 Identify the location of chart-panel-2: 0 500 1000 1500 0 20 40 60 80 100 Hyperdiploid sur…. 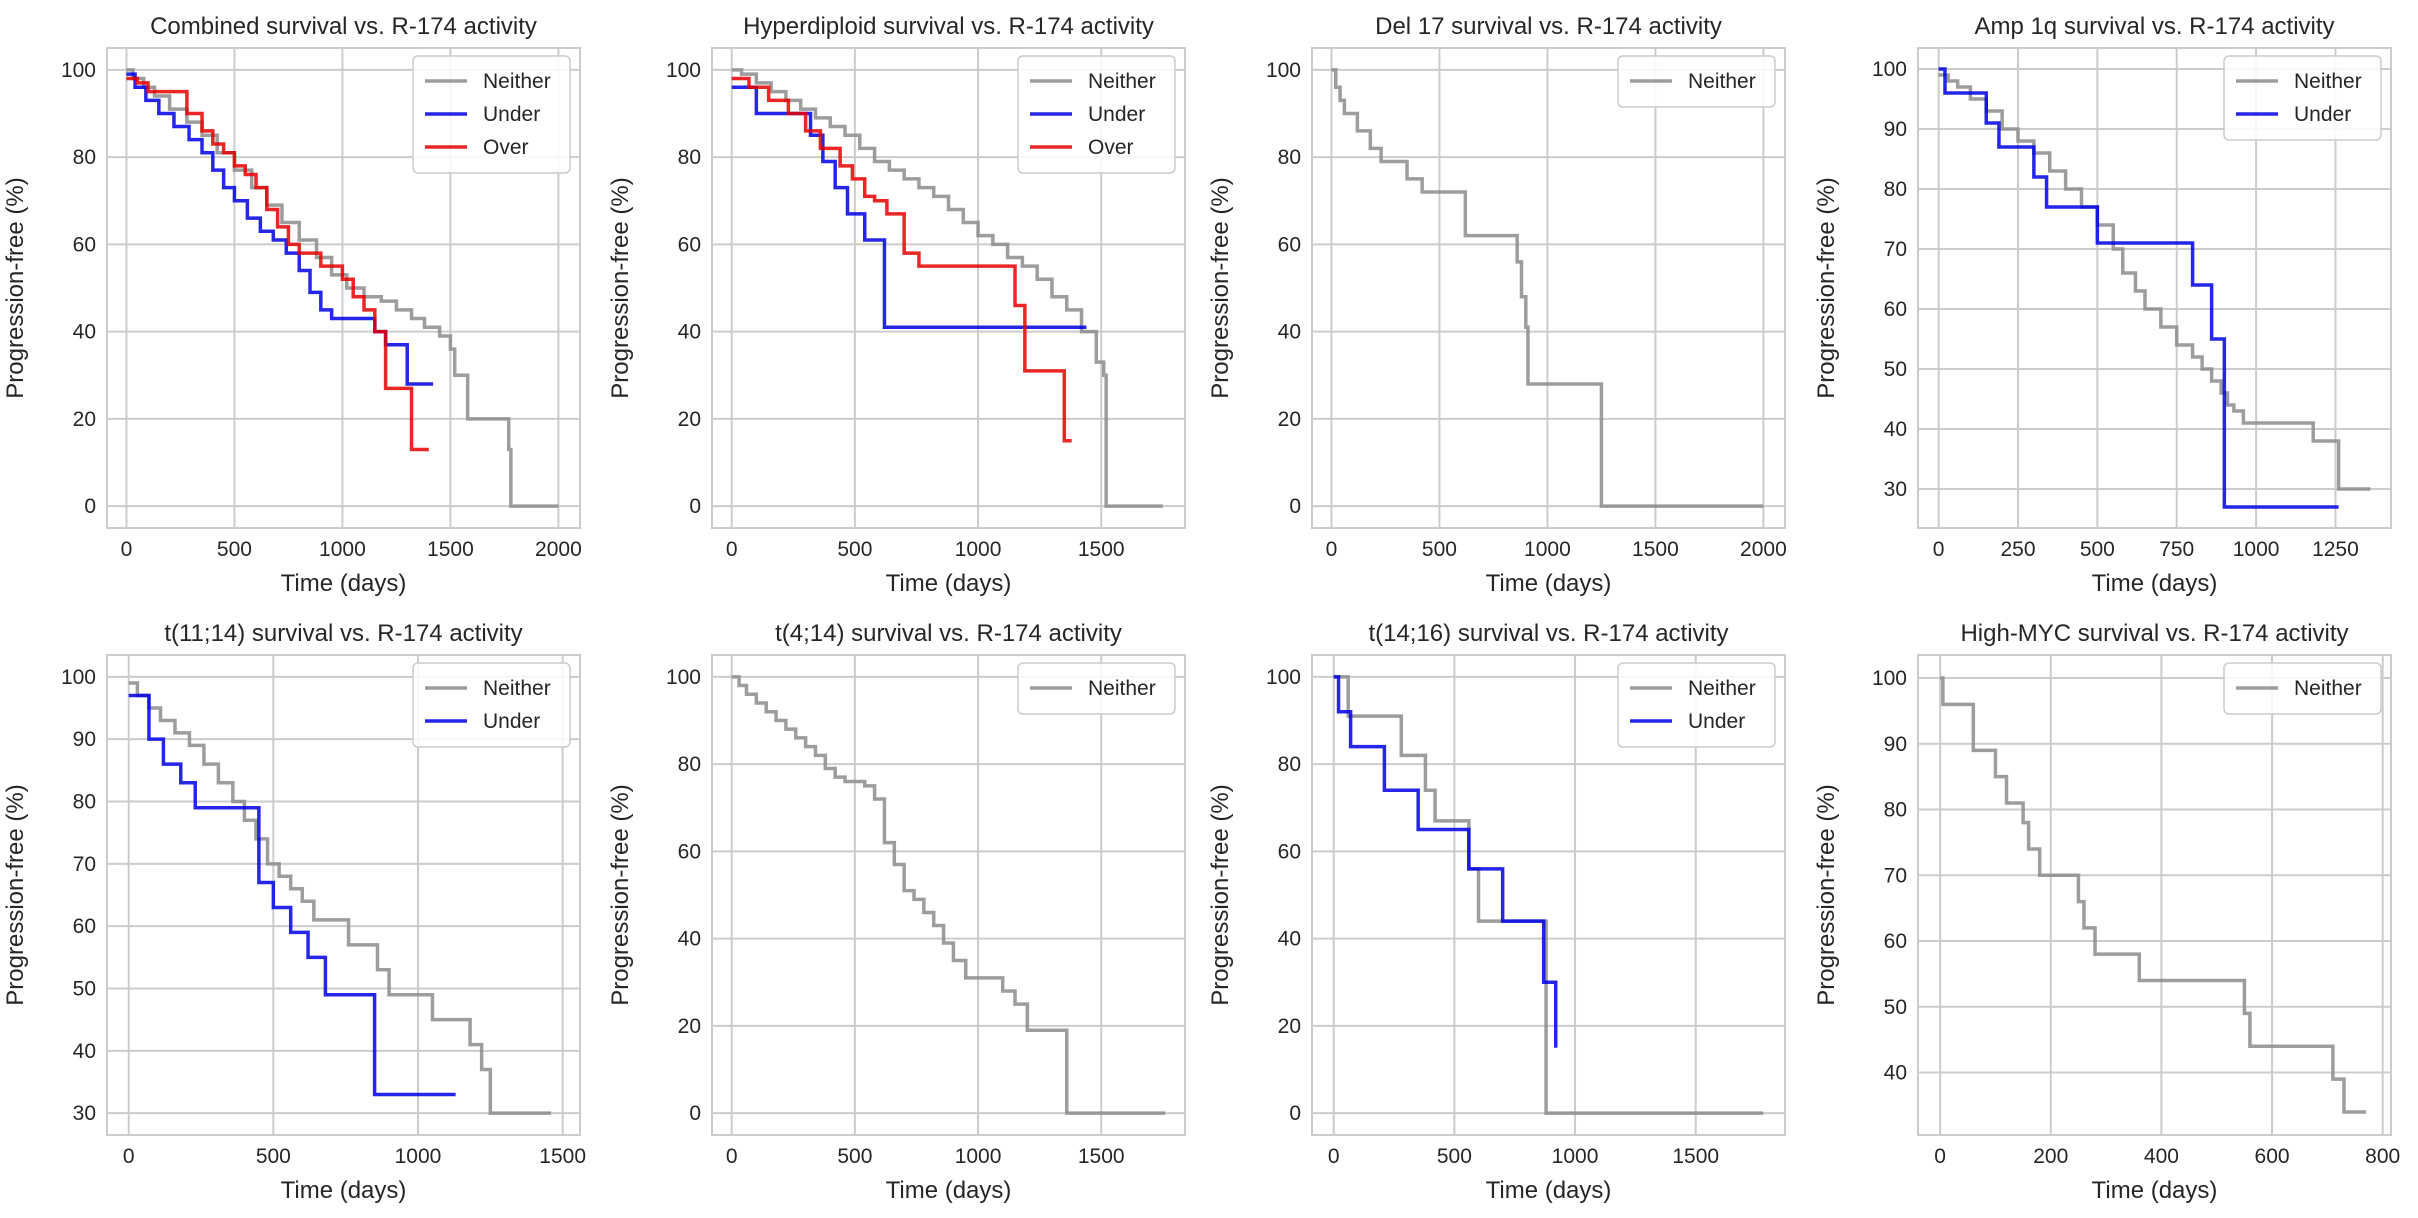
(896, 305).